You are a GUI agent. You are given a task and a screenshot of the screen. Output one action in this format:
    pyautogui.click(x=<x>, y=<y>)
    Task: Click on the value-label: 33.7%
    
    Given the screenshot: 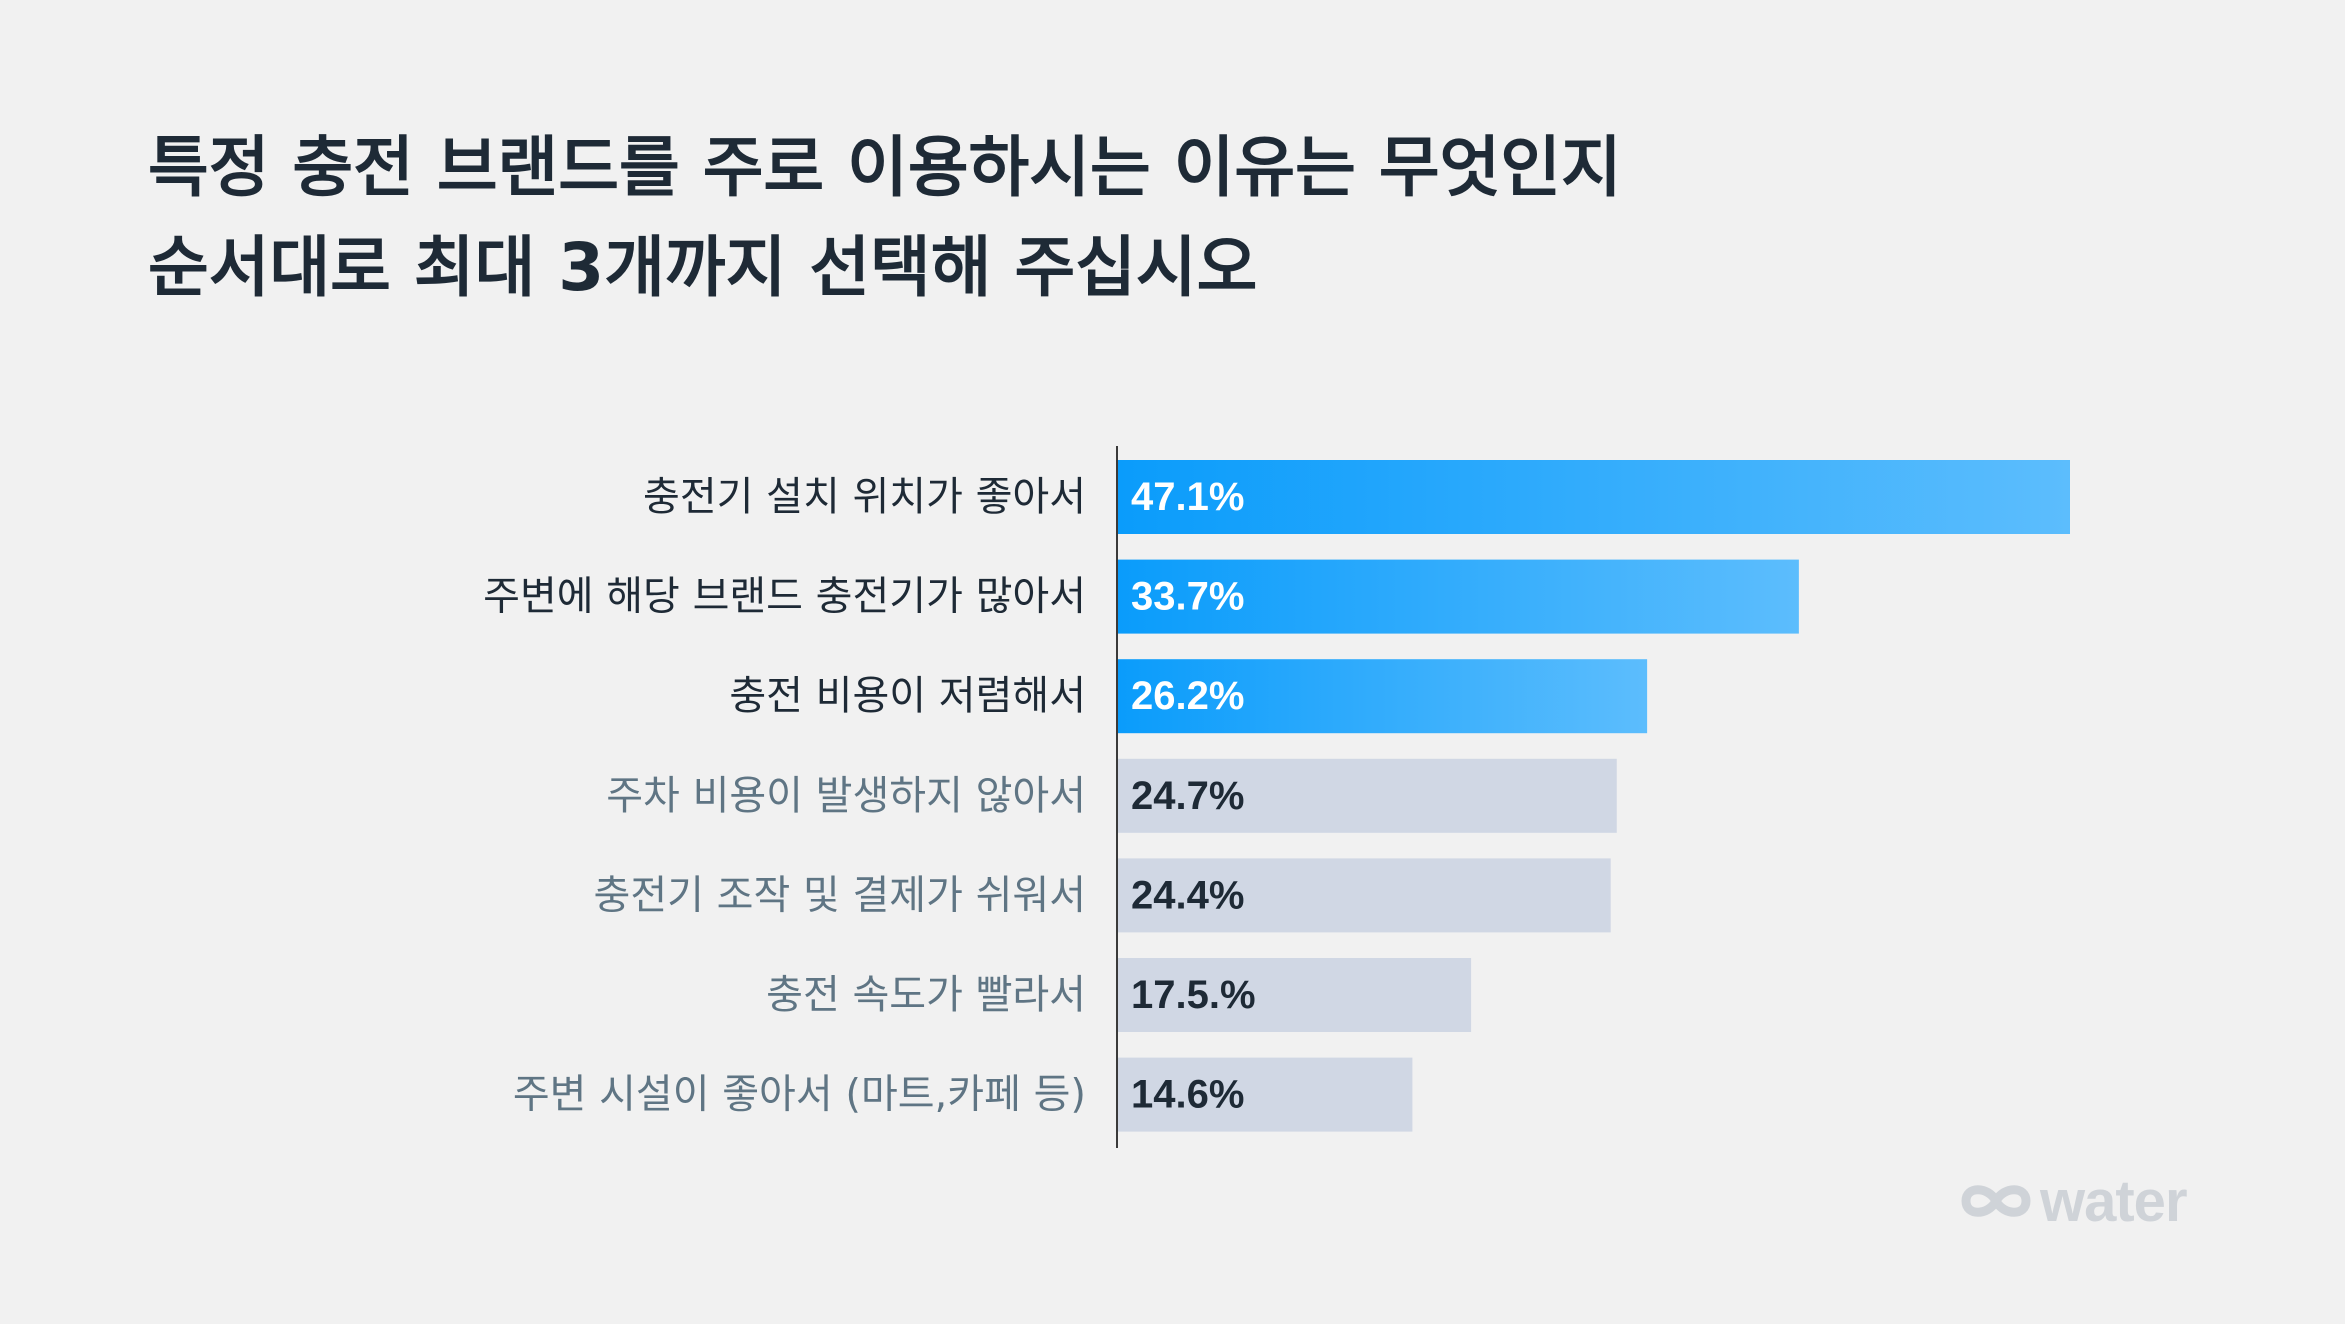 What is the action you would take?
    pyautogui.click(x=1187, y=597)
    